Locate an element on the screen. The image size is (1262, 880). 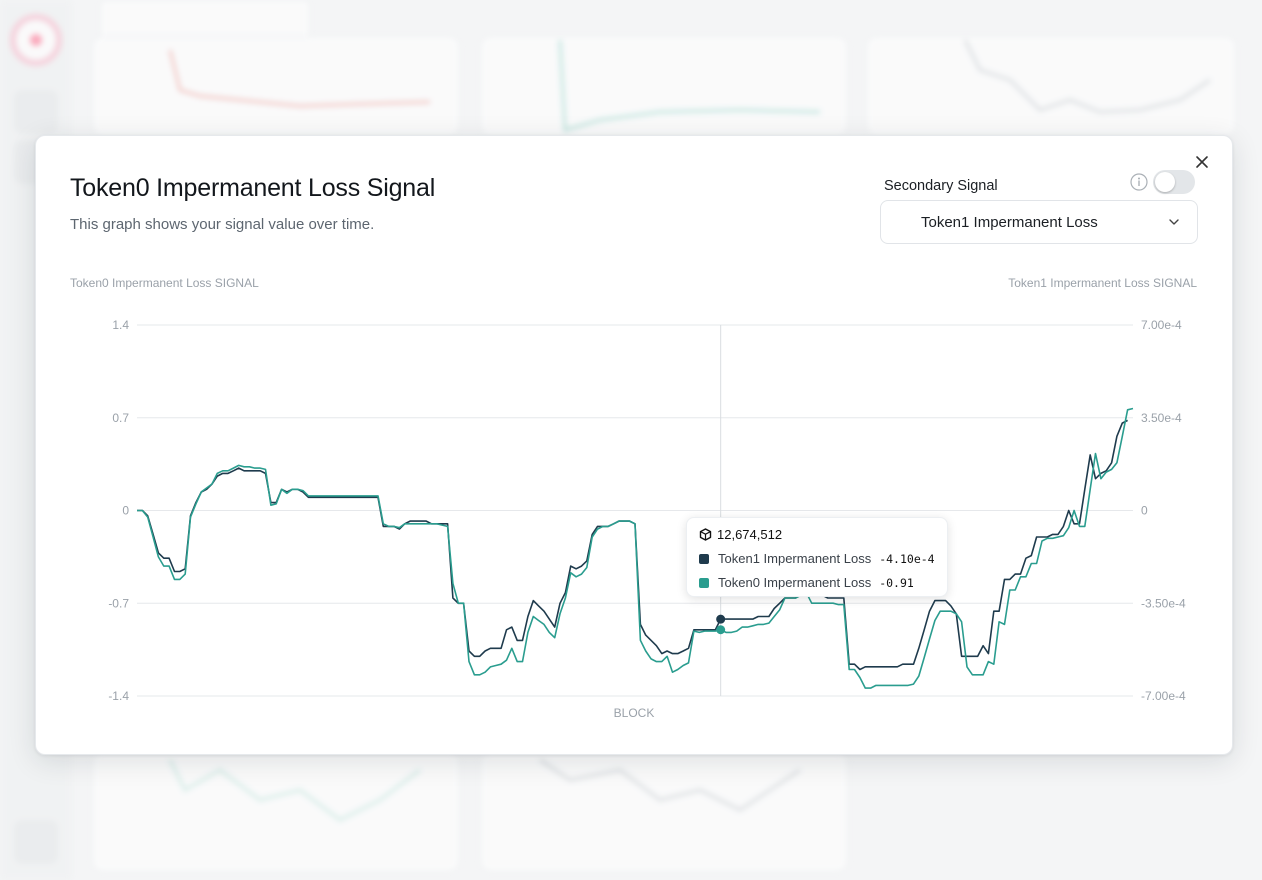
info-icon is located at coordinates (1139, 182).